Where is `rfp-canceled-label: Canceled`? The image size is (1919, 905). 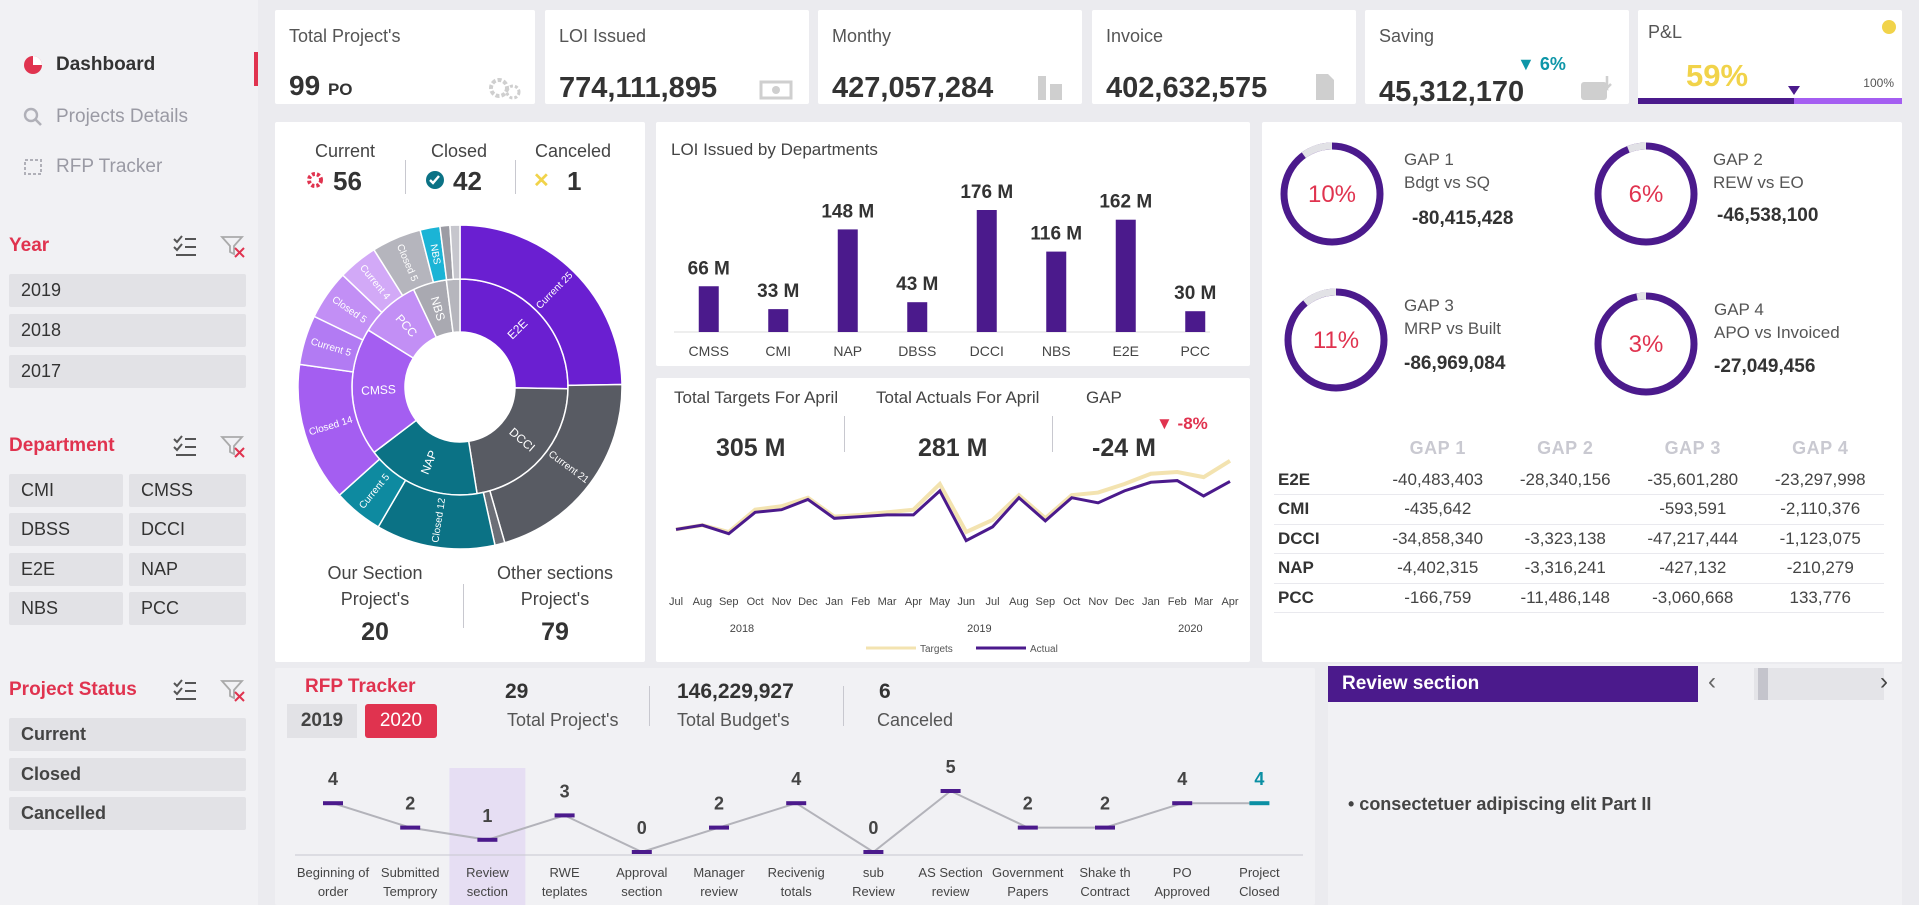
rfp-canceled-label: Canceled is located at coordinates (915, 720).